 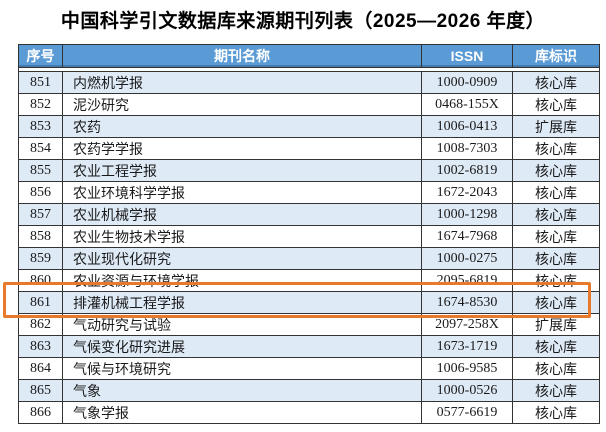 What do you see at coordinates (556, 56) in the screenshot?
I see `col-header-dbflag: 库标识` at bounding box center [556, 56].